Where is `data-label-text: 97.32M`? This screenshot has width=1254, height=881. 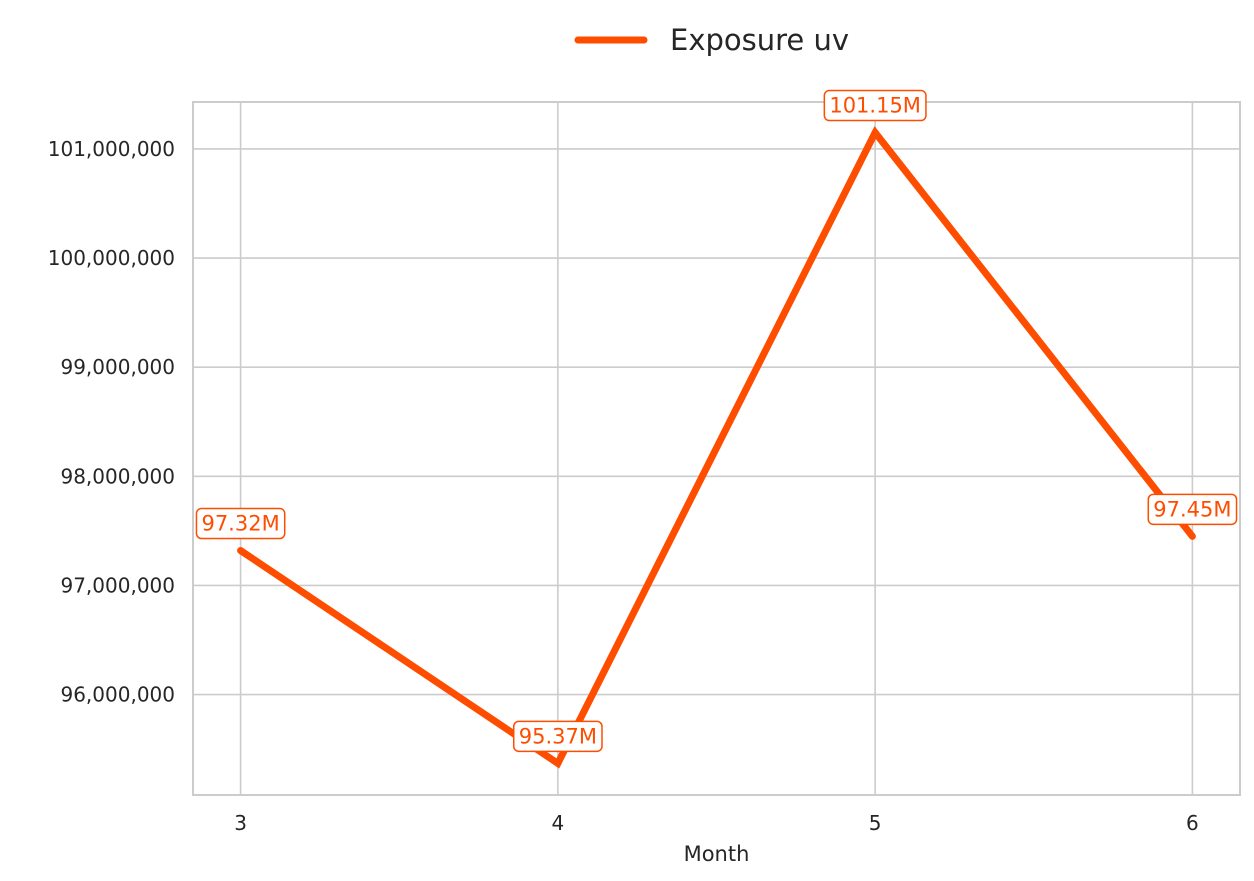 data-label-text: 97.32M is located at coordinates (240, 524).